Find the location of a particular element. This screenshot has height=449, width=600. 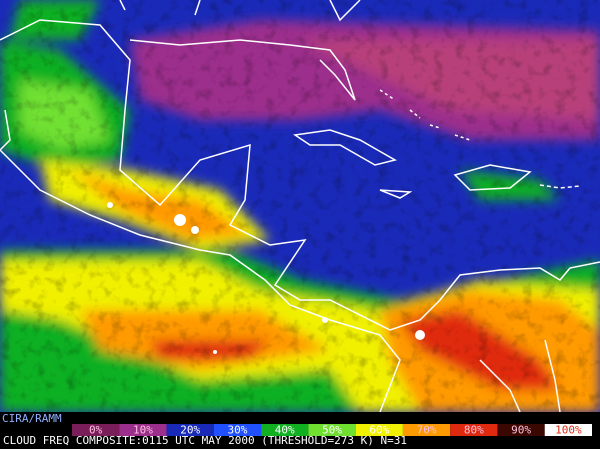

legend-label: 40% is located at coordinates (285, 430).